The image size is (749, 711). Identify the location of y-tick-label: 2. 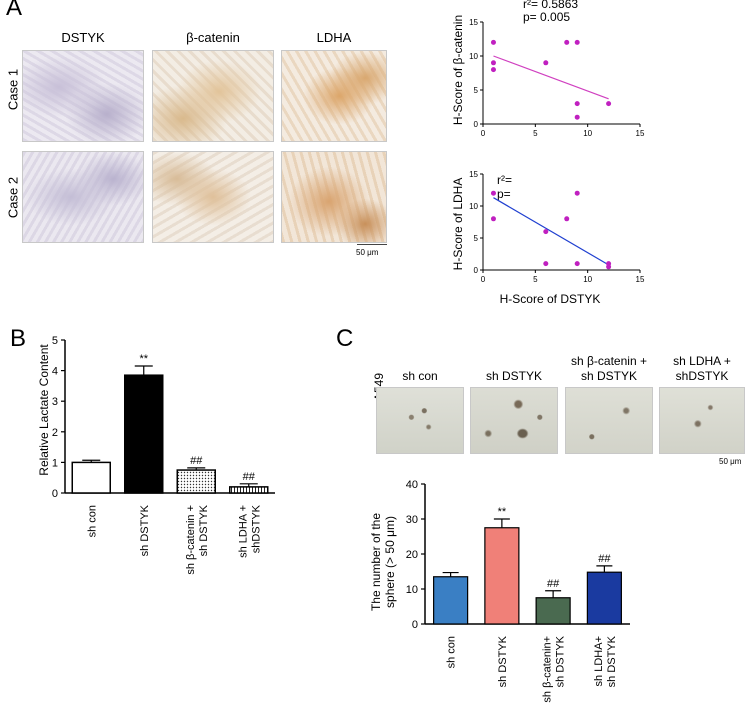
(55, 433).